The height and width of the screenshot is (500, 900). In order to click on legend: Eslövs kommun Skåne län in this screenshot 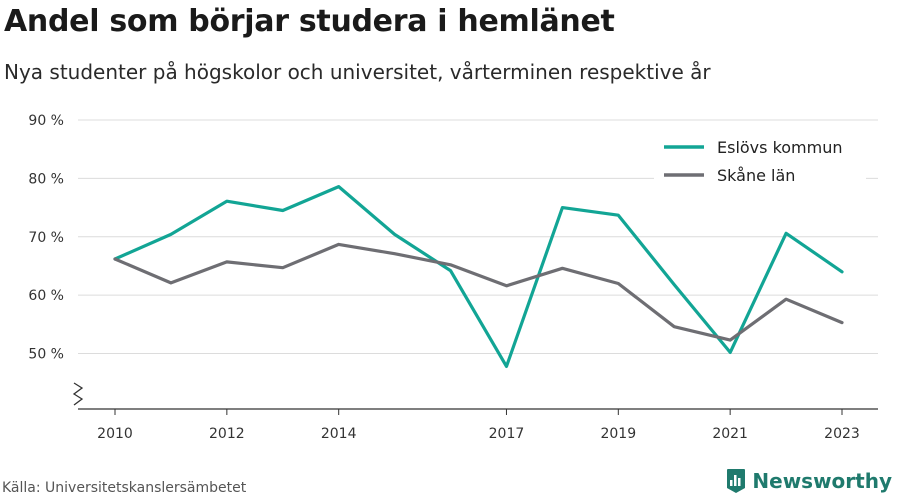, I will do `click(760, 161)`.